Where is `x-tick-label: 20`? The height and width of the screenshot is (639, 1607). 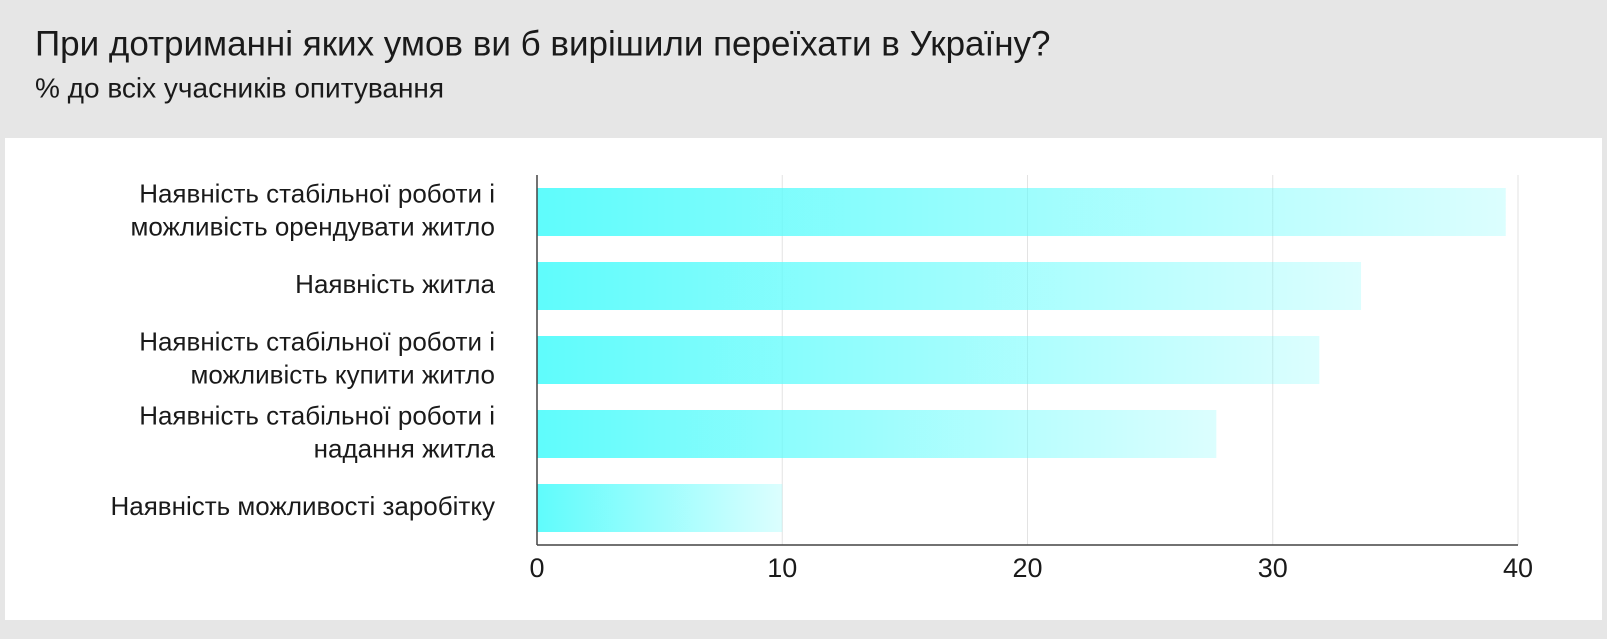
x-tick-label: 20 is located at coordinates (1027, 568).